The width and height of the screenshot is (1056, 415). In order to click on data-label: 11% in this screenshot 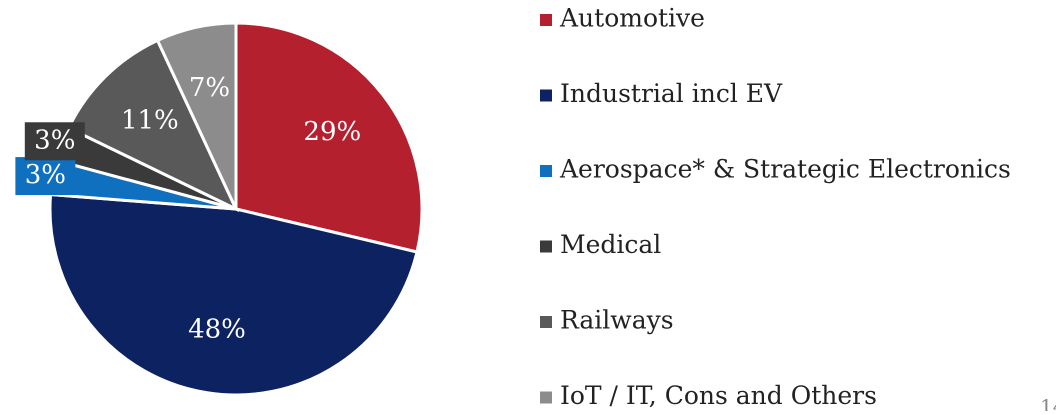, I will do `click(150, 121)`.